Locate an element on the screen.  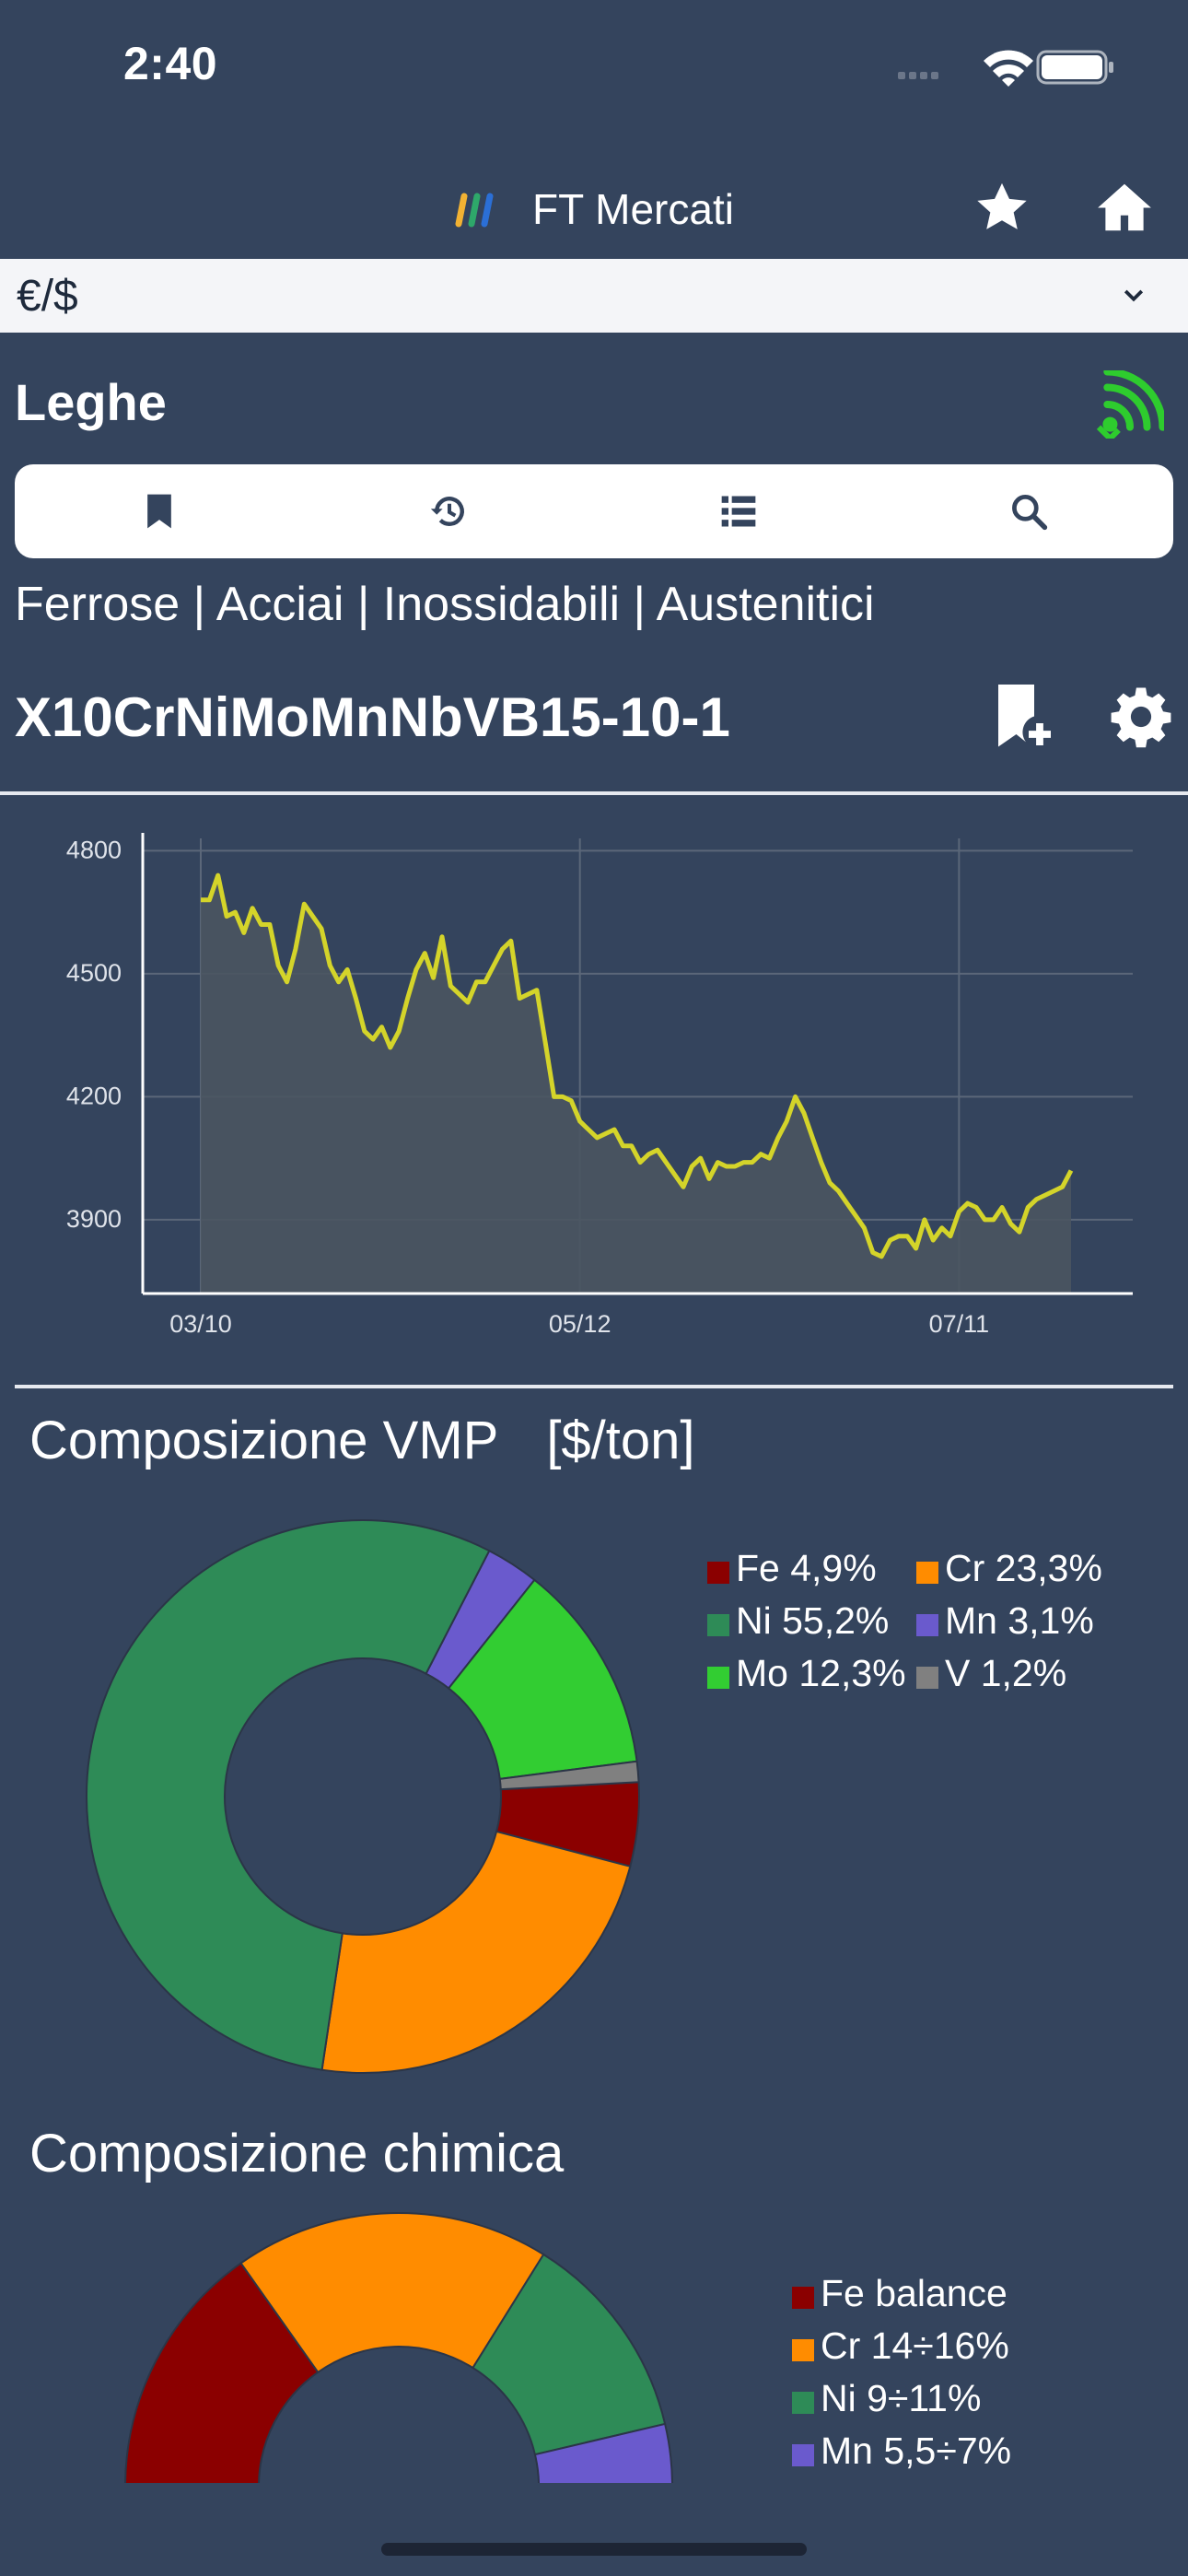
list-tab is located at coordinates (738, 511).